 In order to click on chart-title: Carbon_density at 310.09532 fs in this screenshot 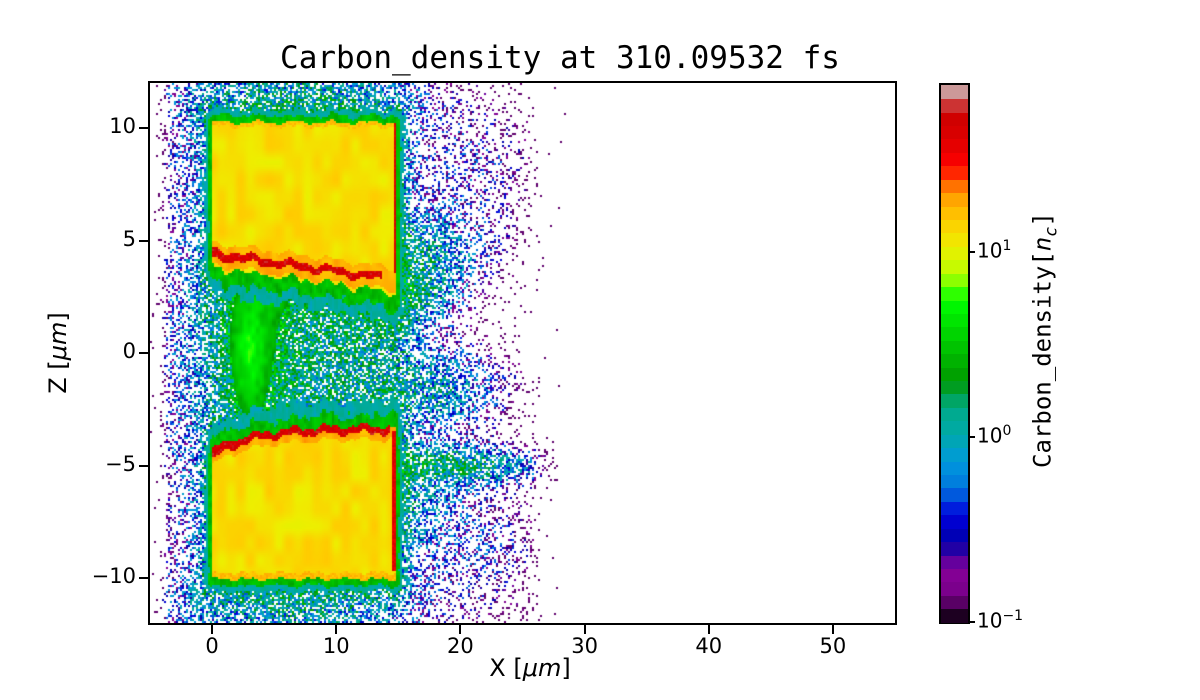, I will do `click(560, 58)`.